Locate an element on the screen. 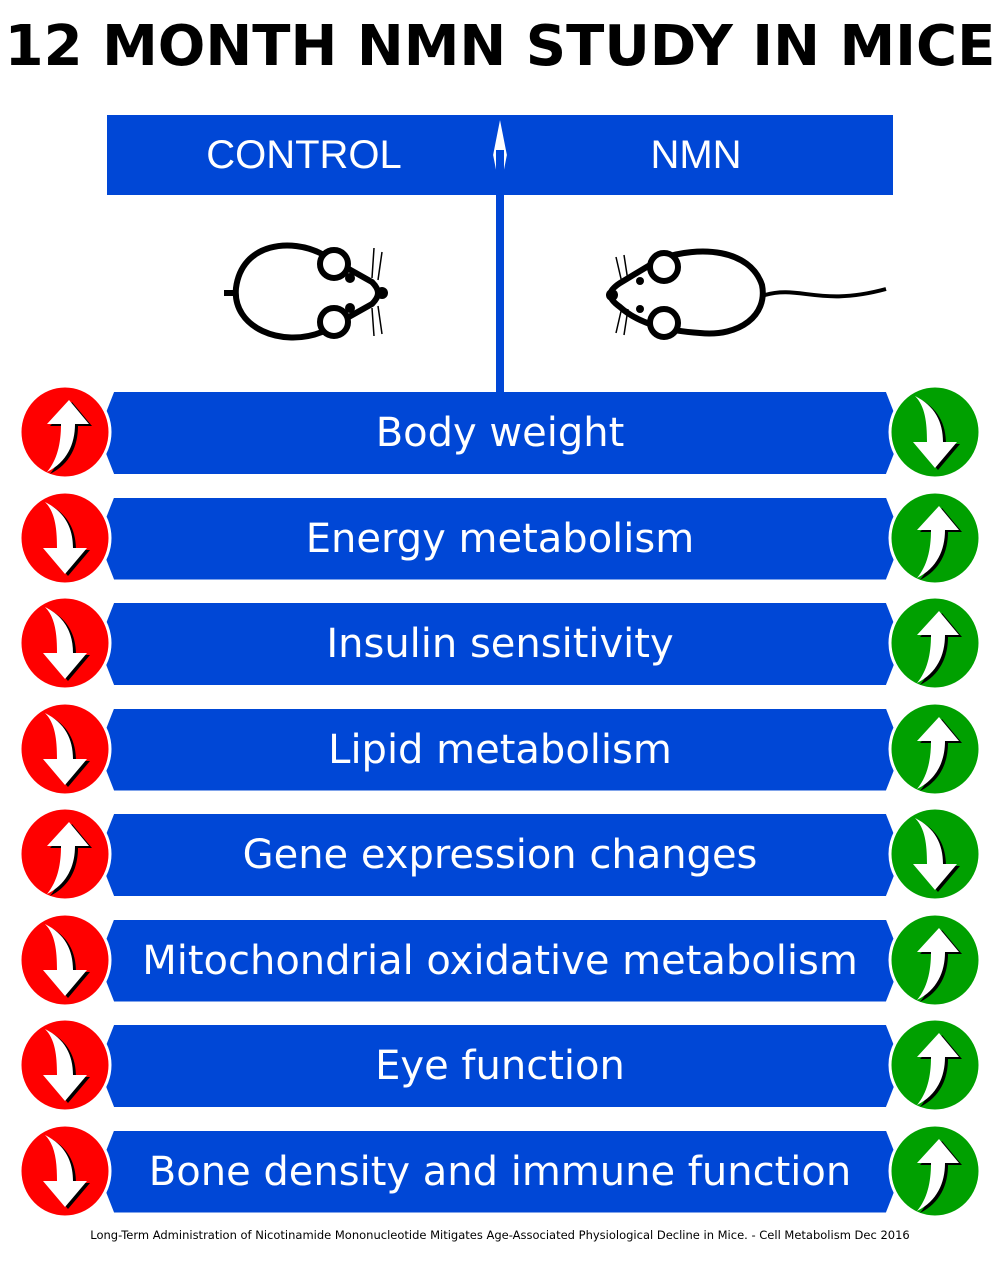 The width and height of the screenshot is (1000, 1269). control-header: CONTROL is located at coordinates (304, 155).